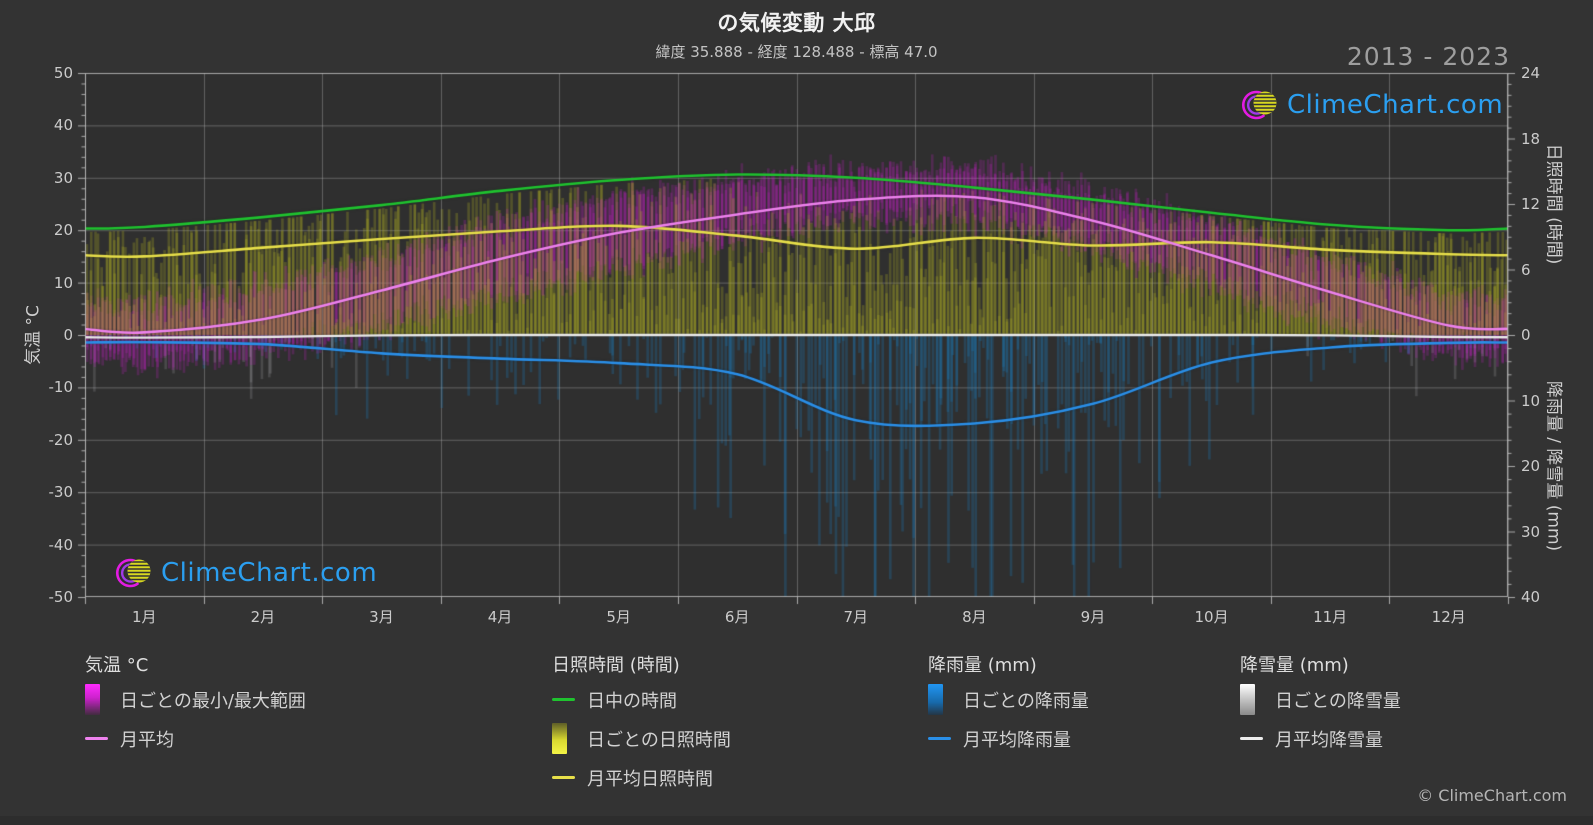 Image resolution: width=1593 pixels, height=825 pixels. I want to click on bottom-strip, so click(796, 820).